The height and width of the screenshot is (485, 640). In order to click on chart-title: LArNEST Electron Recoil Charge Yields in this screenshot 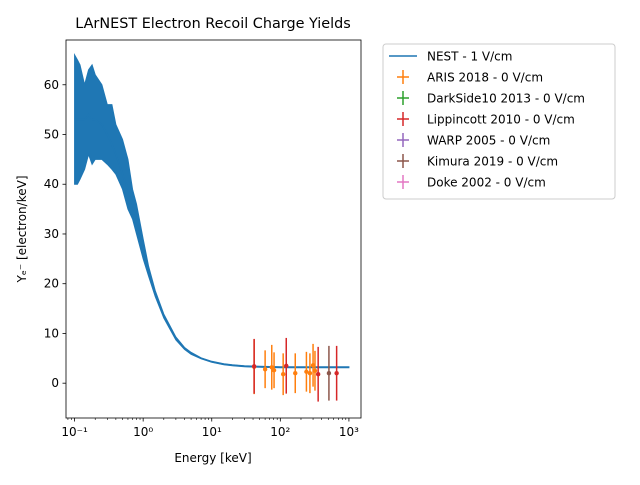, I will do `click(213, 24)`.